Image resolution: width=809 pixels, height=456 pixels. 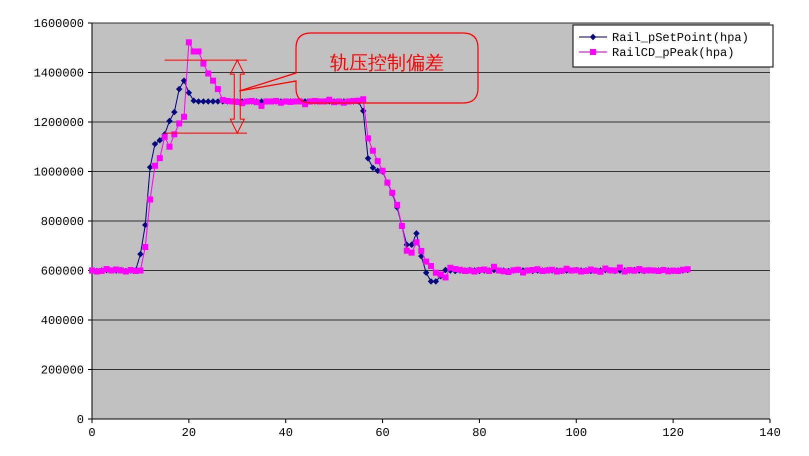 I want to click on y-tick-label: 400000, so click(x=62, y=321).